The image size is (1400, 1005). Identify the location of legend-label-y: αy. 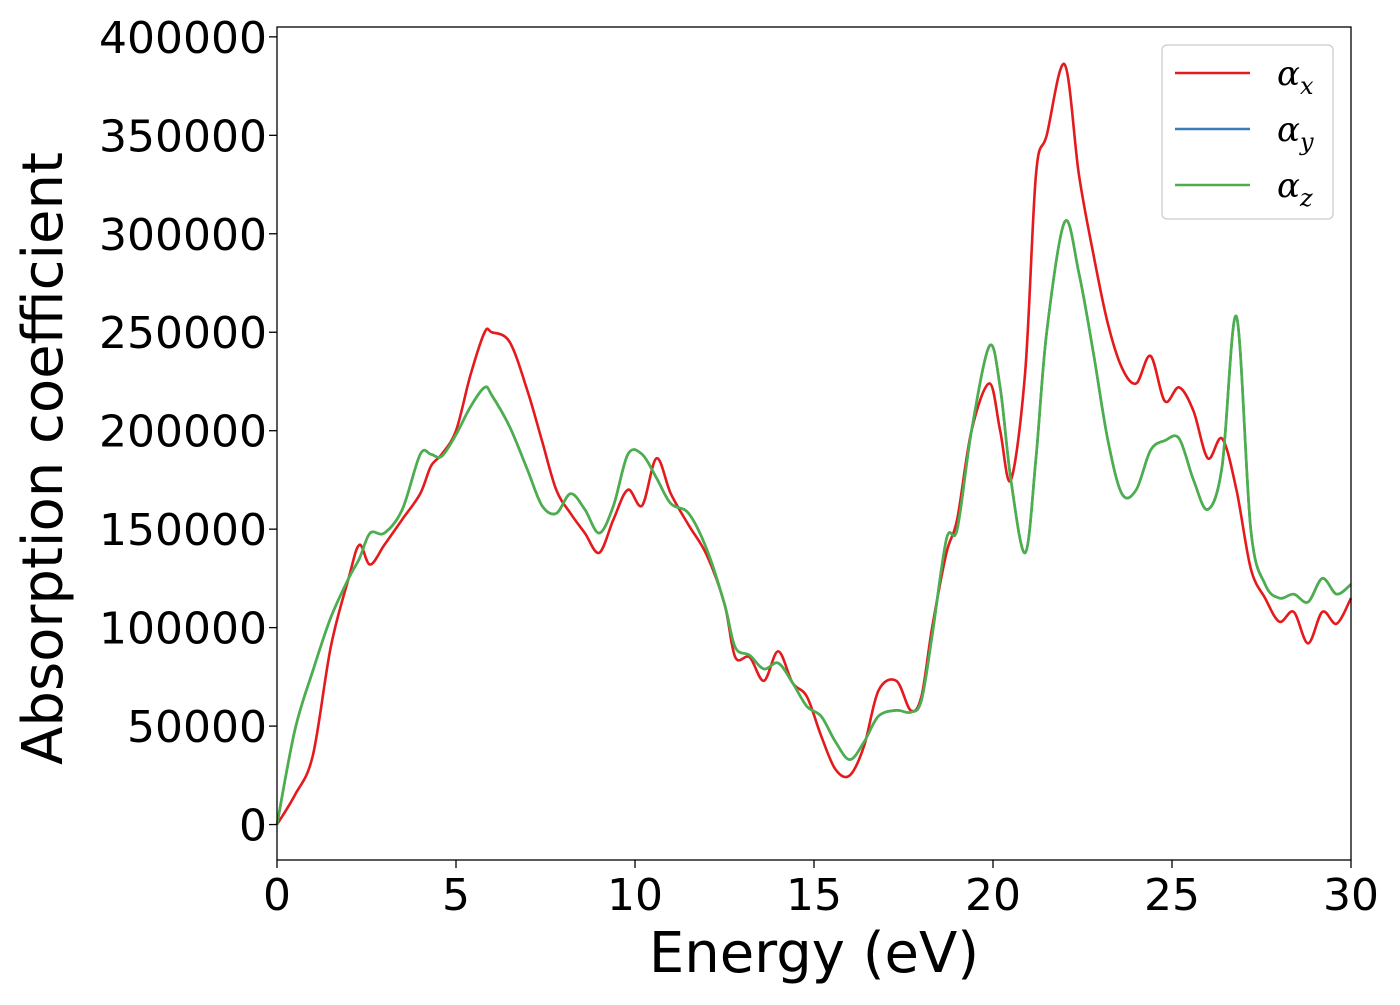
(1295, 133).